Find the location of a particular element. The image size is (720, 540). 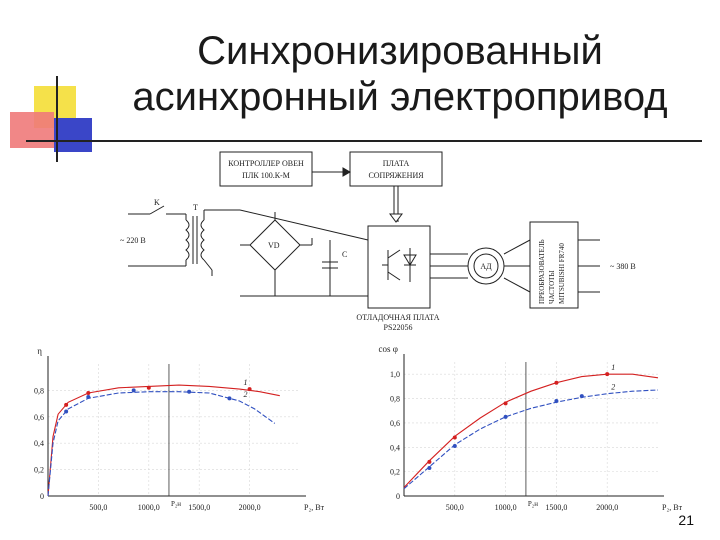

transformer-label: T is located at coordinates (195, 207).